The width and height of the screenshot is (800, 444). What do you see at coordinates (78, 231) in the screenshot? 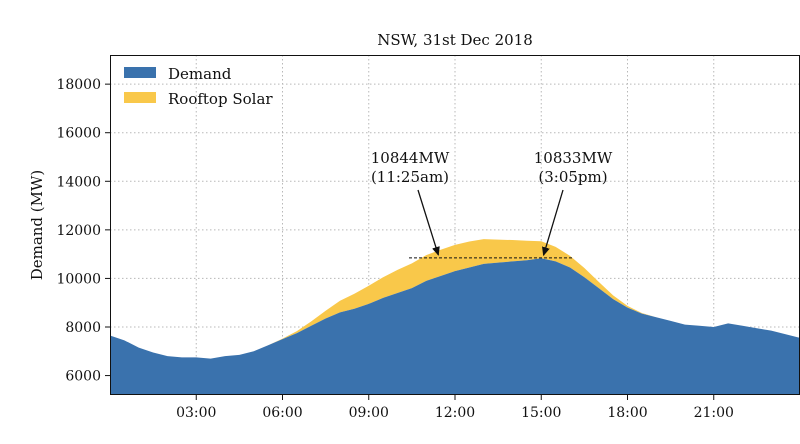
I see `y-tick-label: 12000` at bounding box center [78, 231].